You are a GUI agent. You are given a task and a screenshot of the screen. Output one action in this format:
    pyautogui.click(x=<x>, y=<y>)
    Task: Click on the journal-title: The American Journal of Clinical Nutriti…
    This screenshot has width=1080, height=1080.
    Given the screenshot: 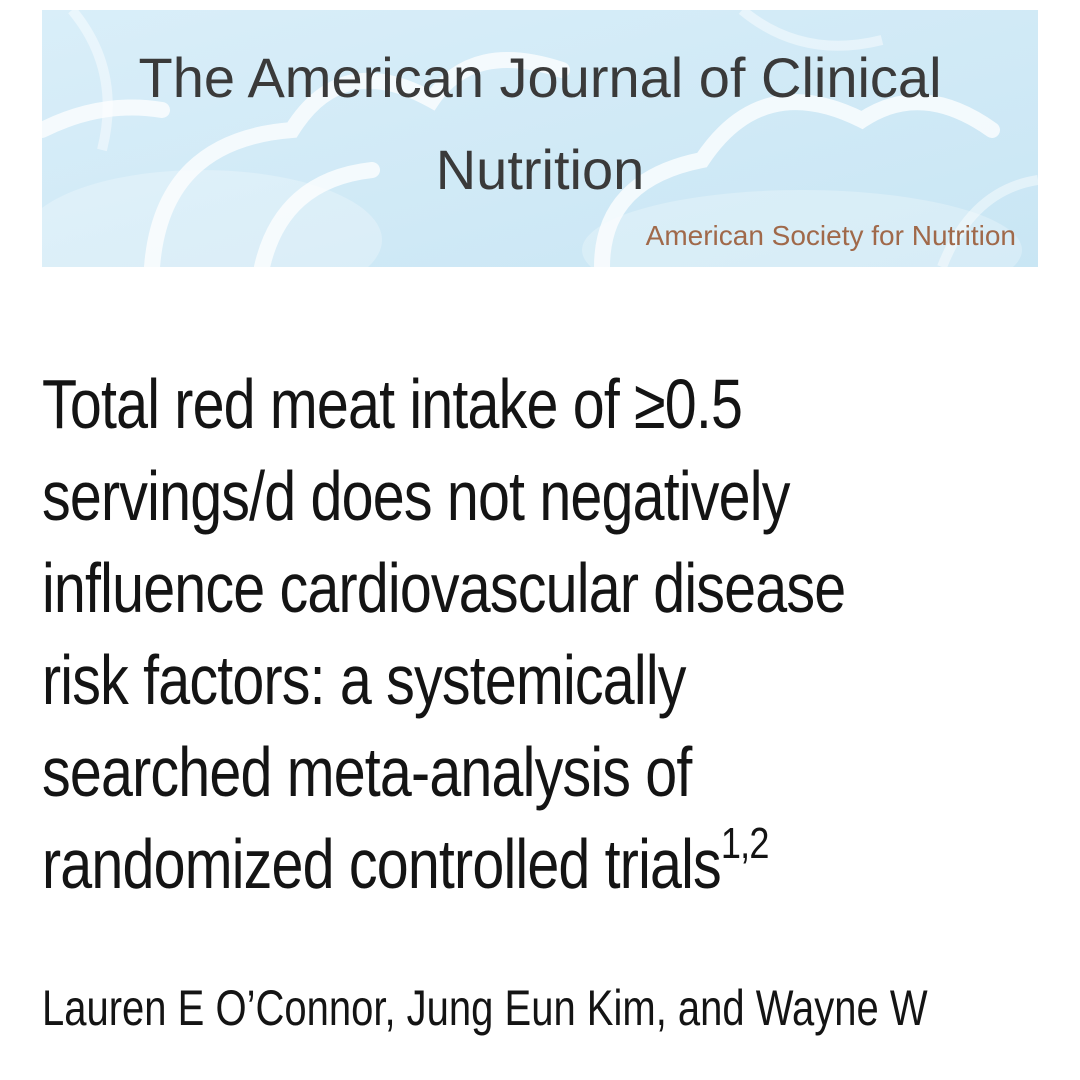 What is the action you would take?
    pyautogui.click(x=540, y=123)
    